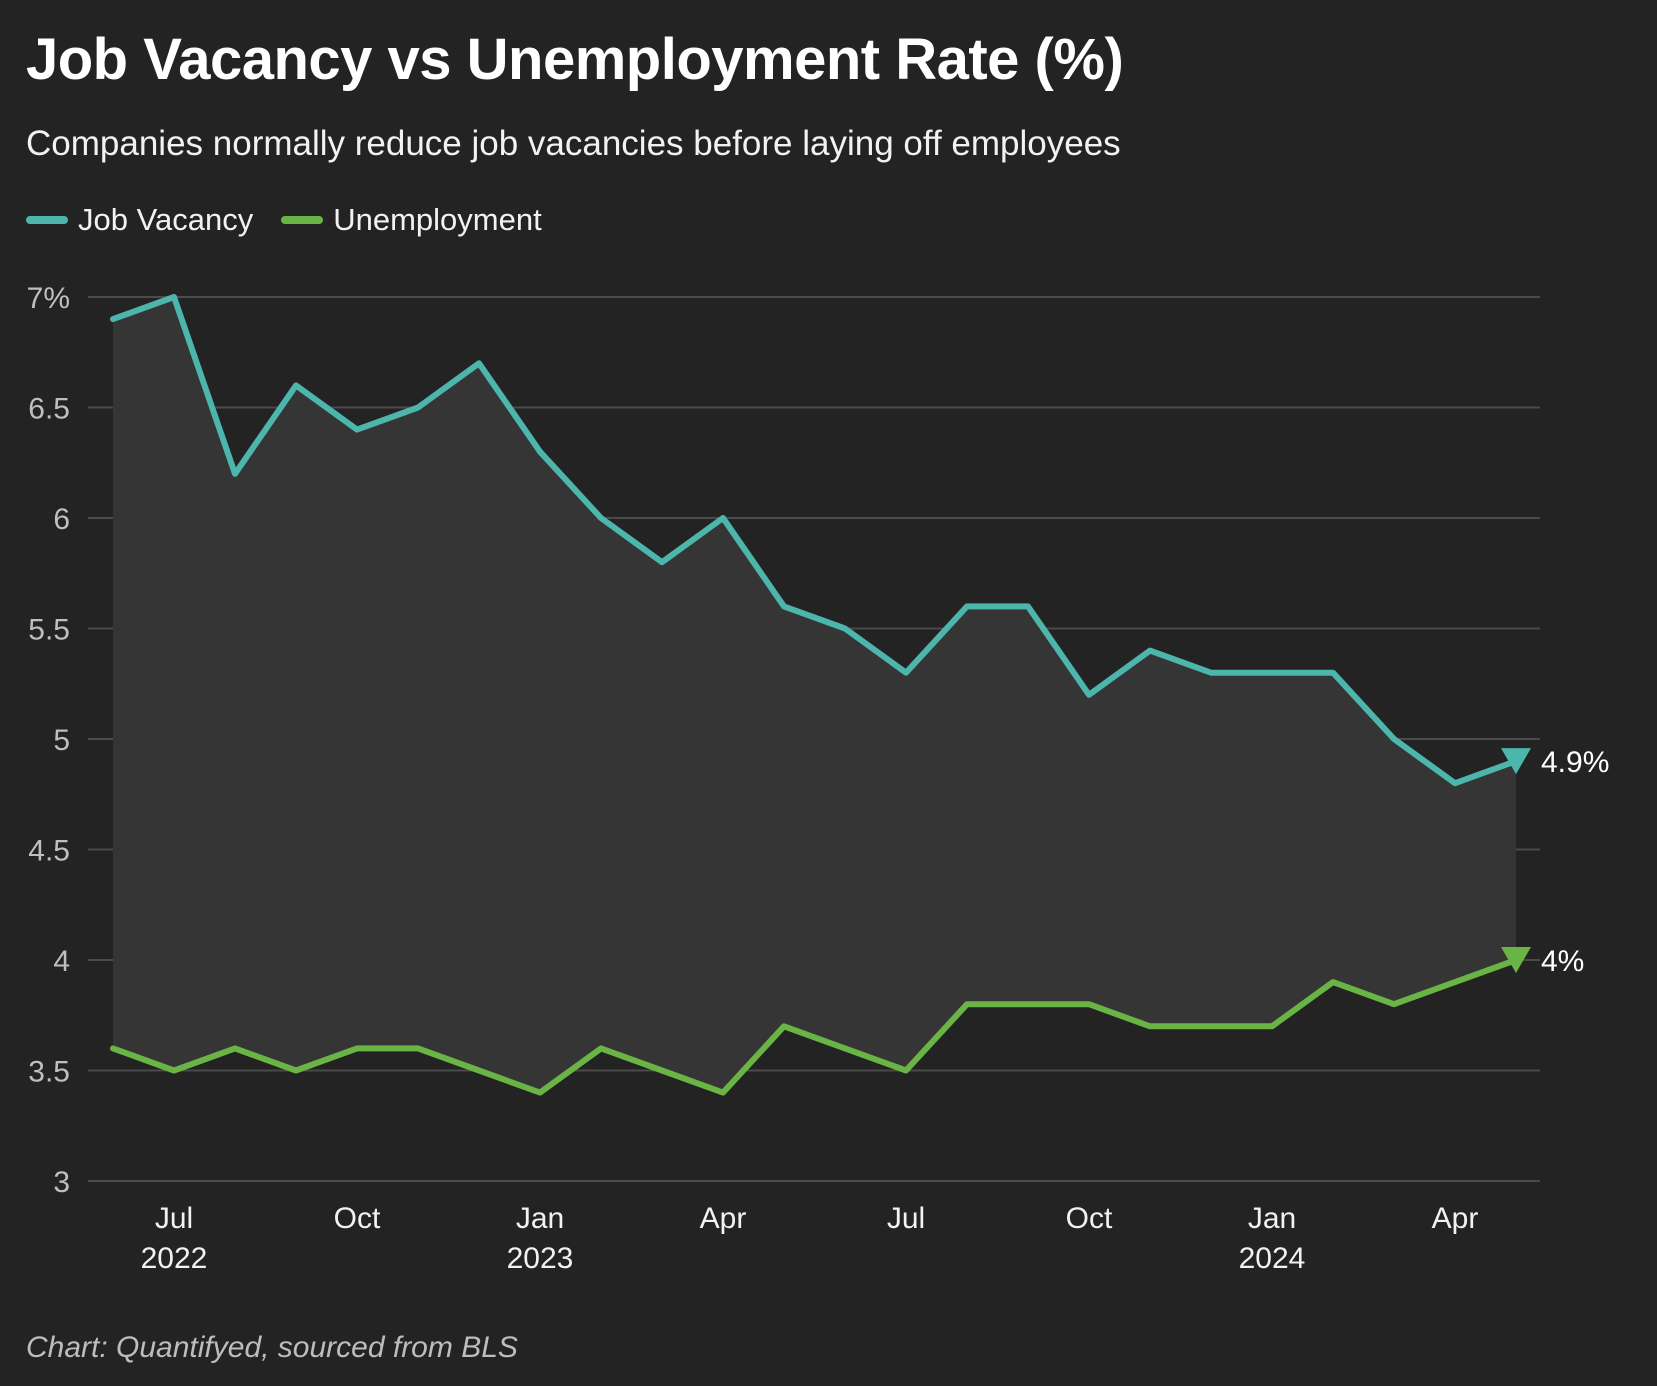 The height and width of the screenshot is (1386, 1657). Describe the element at coordinates (575, 59) in the screenshot. I see `chart-title: Job Vacancy vs Unemployment Rate (%)` at that location.